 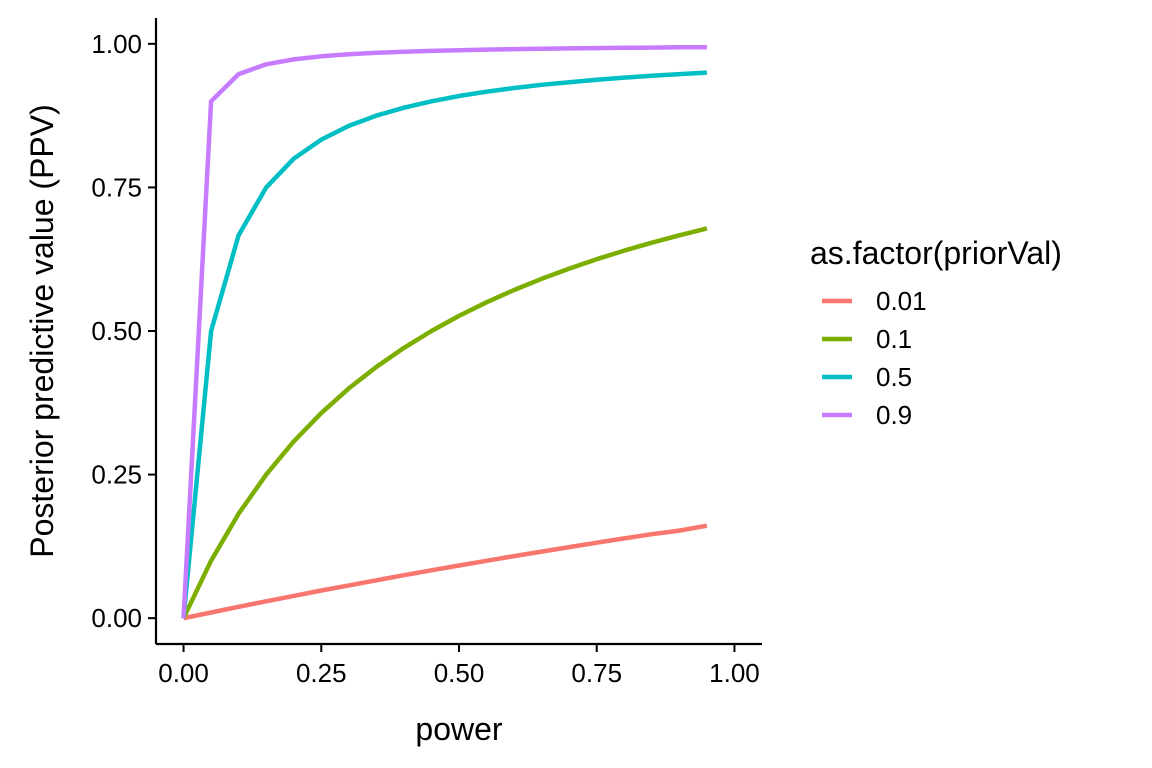 What do you see at coordinates (116, 331) in the screenshot?
I see `y-tick-label: 0.50` at bounding box center [116, 331].